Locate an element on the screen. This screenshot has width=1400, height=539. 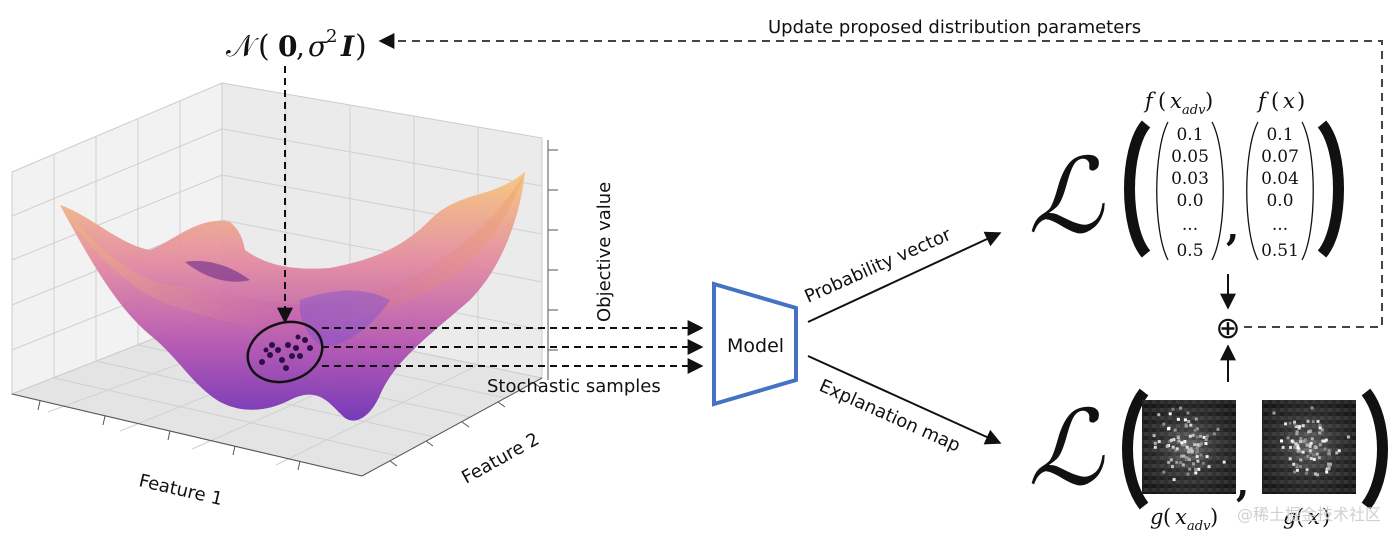
f-orig-close: ) is located at coordinates (1301, 101).